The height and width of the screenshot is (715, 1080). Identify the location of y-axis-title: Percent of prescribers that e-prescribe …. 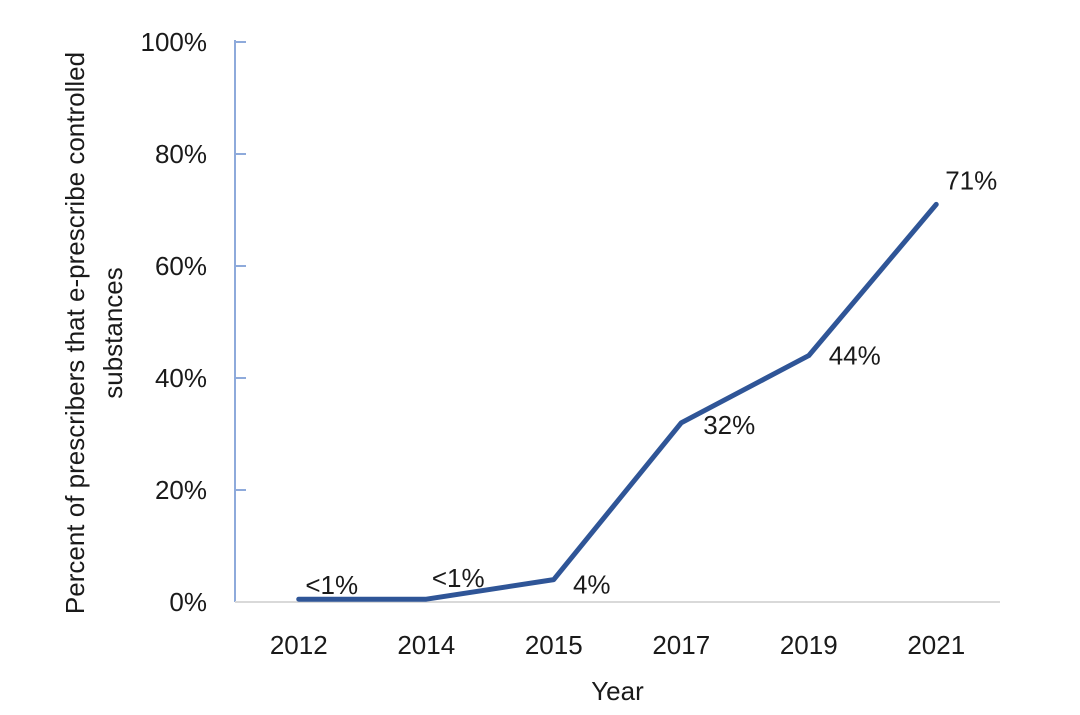
(94, 333).